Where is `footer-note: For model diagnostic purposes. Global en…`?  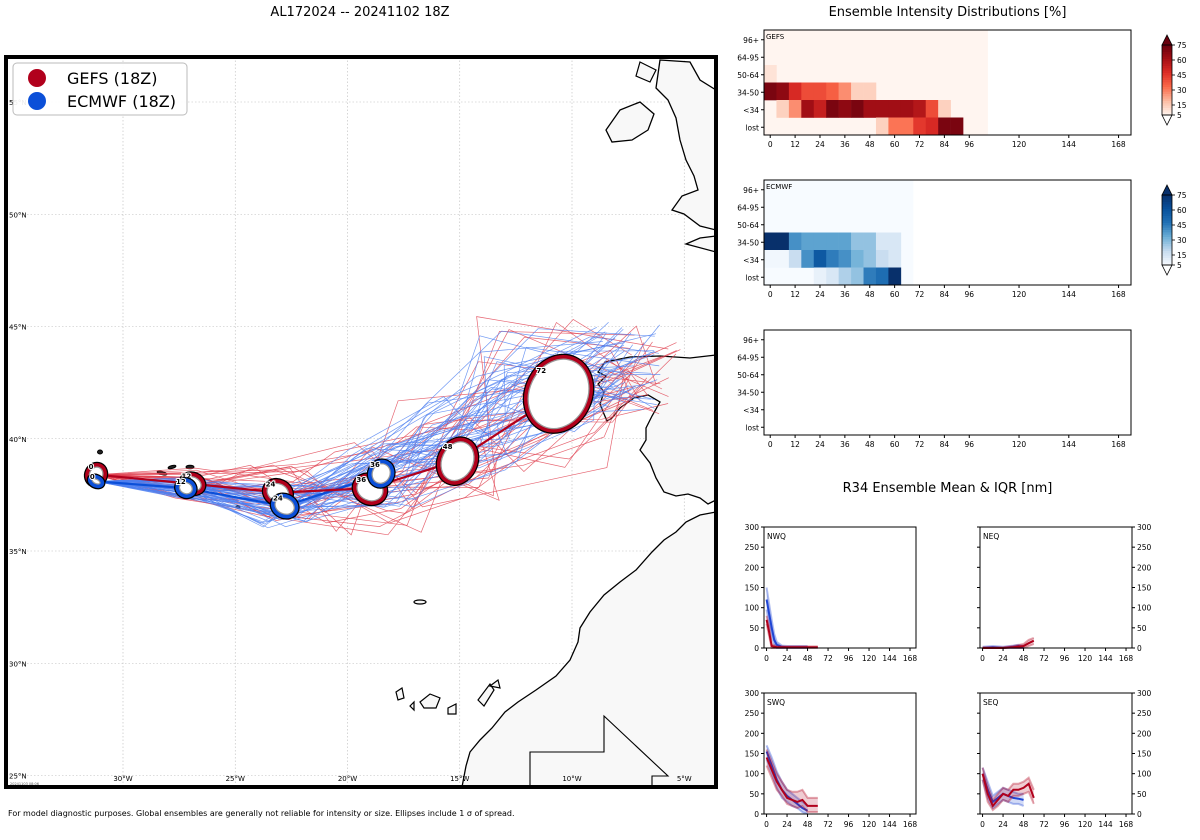
footer-note: For model diagnostic purposes. Global en… is located at coordinates (261, 813).